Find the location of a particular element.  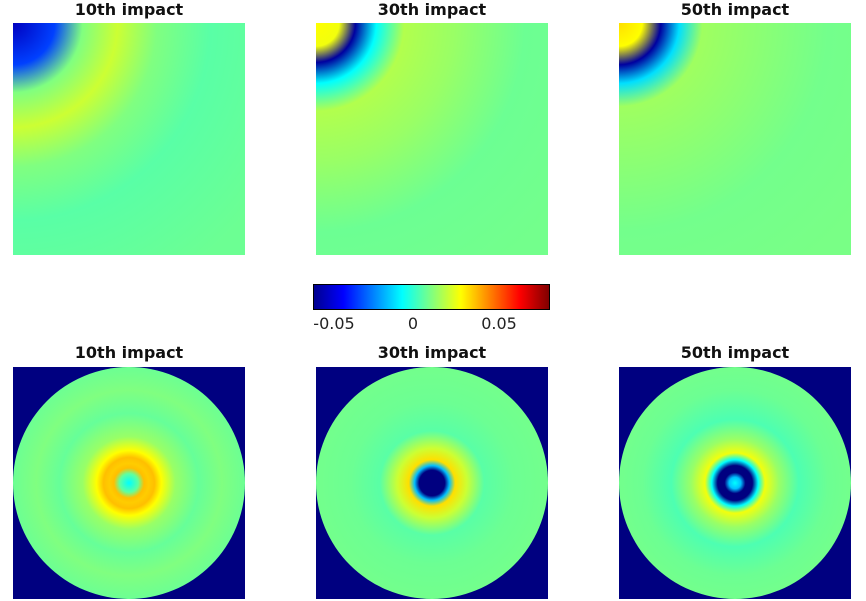

colorbar-tick-neg: -0.05 is located at coordinates (334, 323).